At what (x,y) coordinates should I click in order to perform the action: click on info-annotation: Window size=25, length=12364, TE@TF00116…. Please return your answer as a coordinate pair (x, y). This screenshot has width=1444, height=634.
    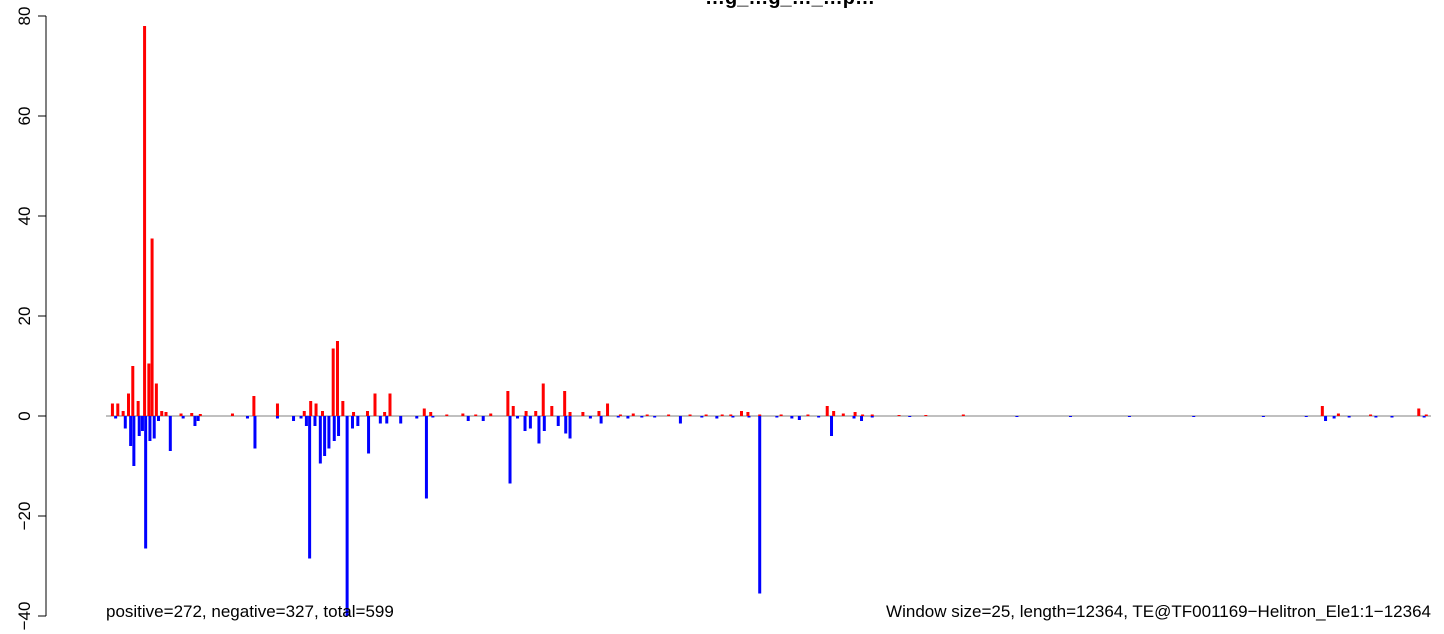
    Looking at the image, I should click on (1158, 611).